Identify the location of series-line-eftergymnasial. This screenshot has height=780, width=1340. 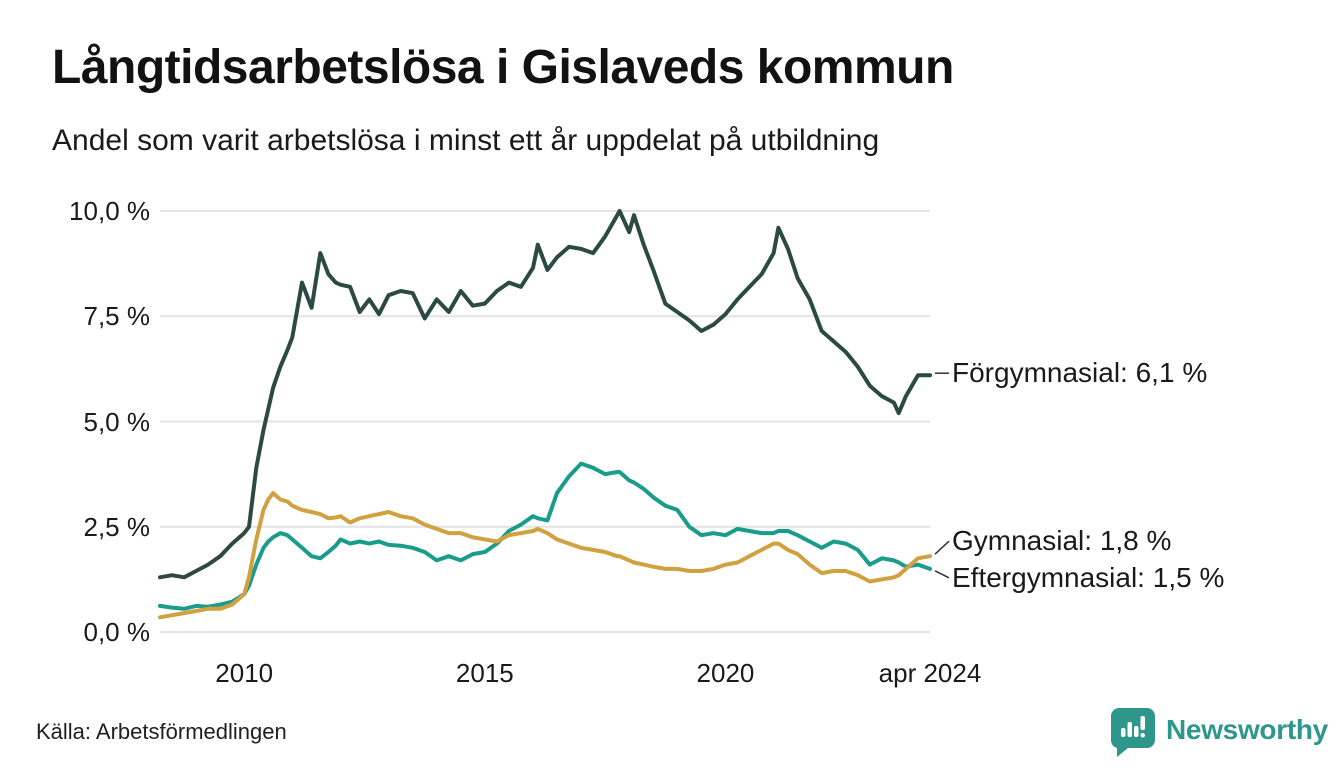
(545, 536).